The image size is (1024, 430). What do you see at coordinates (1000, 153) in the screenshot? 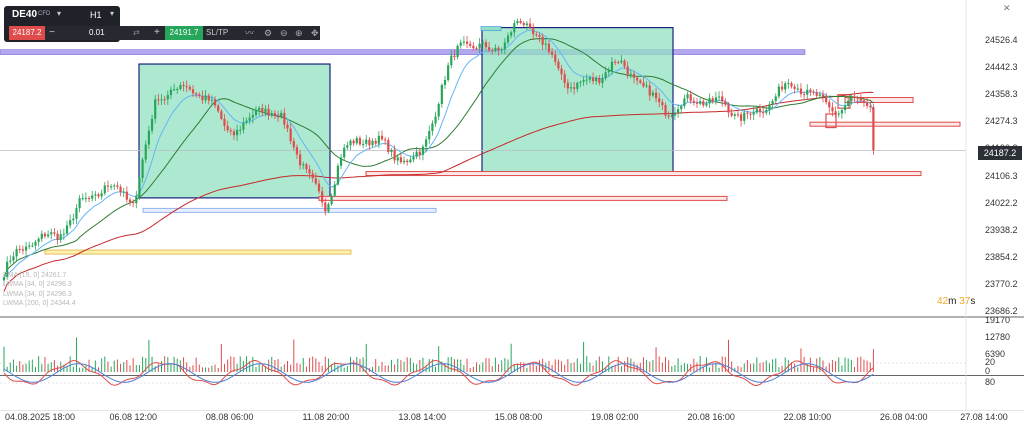
I see `current-price-badge: 24187.2` at bounding box center [1000, 153].